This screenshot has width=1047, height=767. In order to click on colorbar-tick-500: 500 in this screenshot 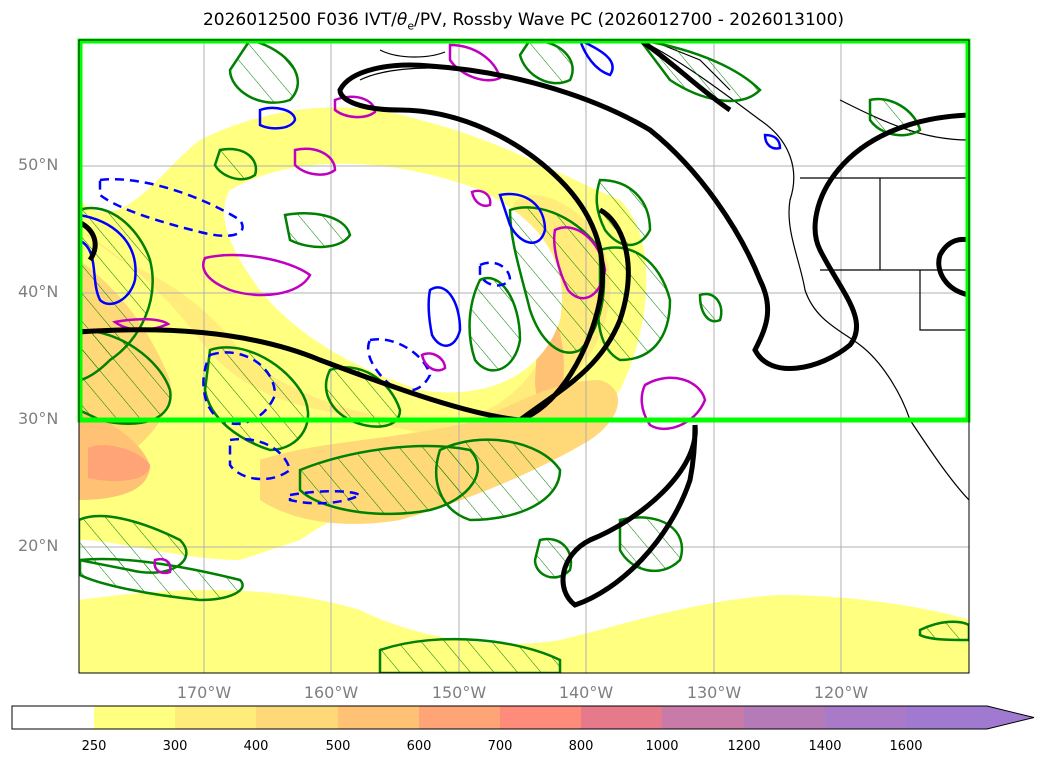, I will do `click(338, 746)`.